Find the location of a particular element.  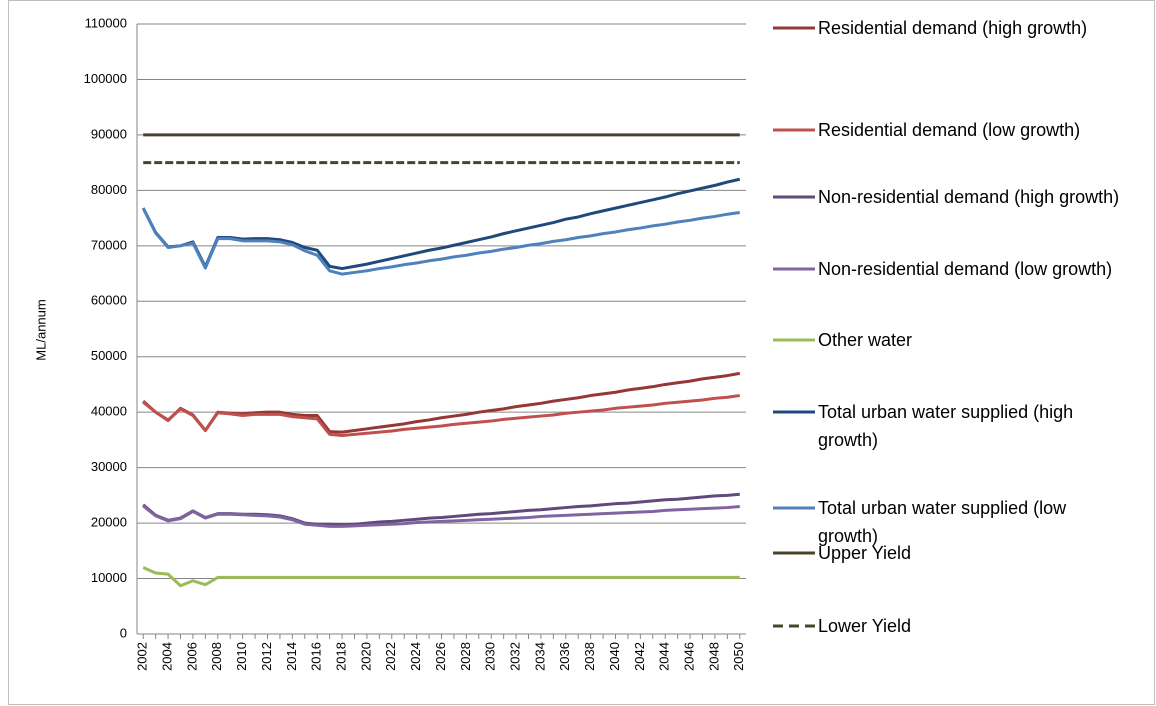

x-tick-label: 2002 is located at coordinates (142, 656).